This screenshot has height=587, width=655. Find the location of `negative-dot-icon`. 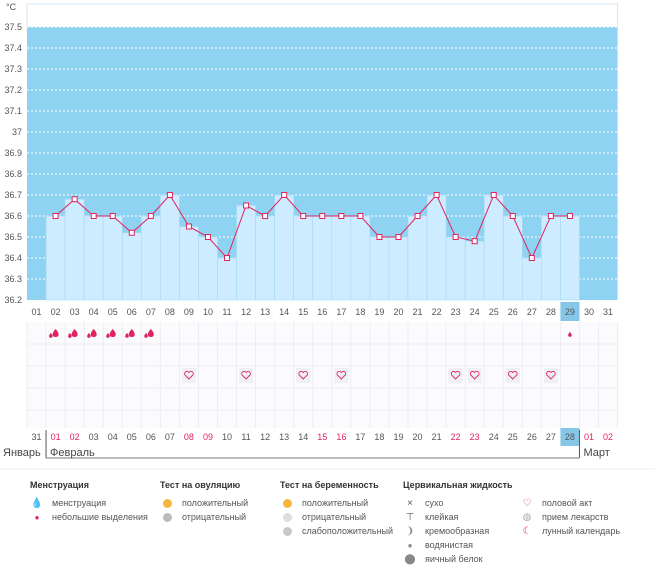

negative-dot-icon is located at coordinates (287, 517).